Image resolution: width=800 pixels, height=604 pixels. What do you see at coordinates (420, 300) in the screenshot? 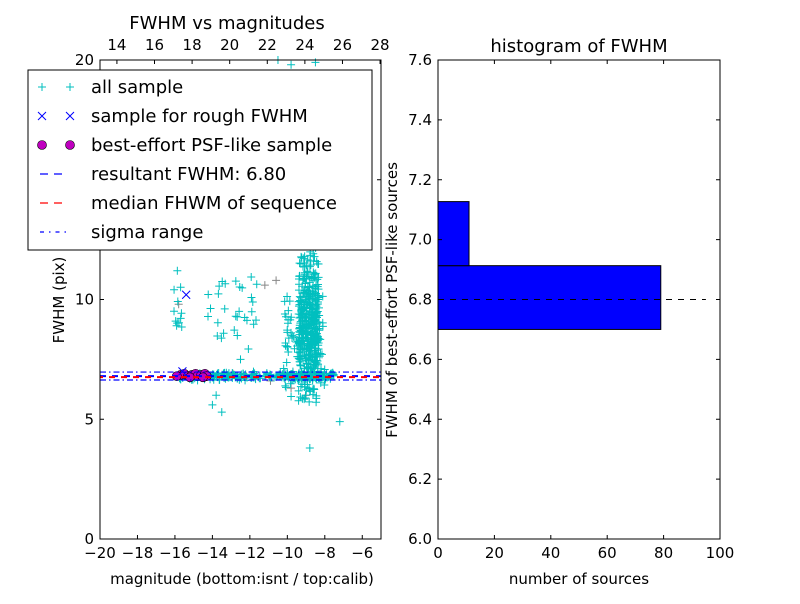
I see `y-tick-label: 6.8` at bounding box center [420, 300].